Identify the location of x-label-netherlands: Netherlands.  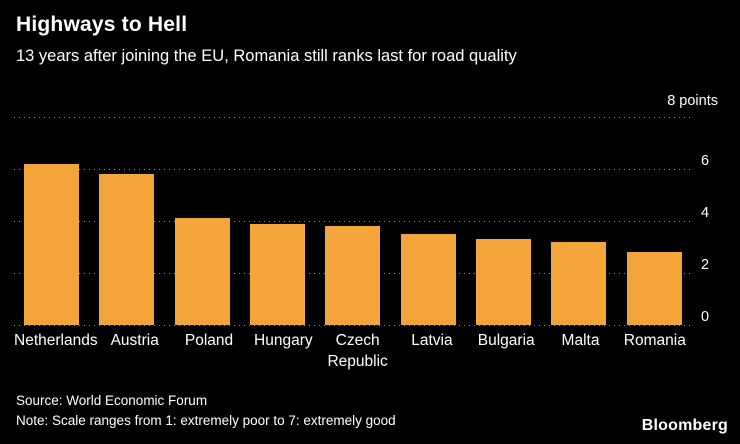
(56, 340).